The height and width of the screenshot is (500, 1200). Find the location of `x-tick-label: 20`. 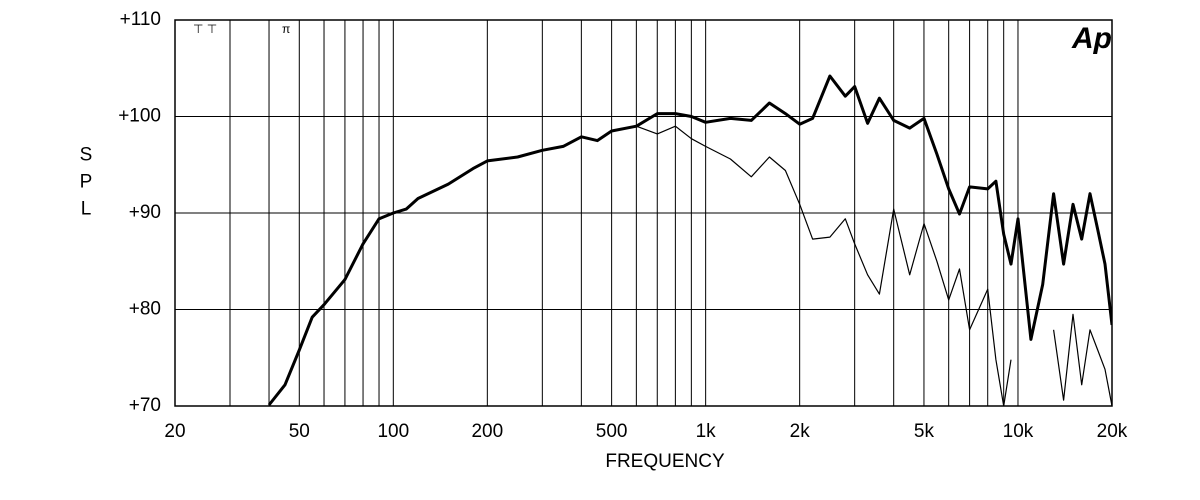

x-tick-label: 20 is located at coordinates (174, 431).